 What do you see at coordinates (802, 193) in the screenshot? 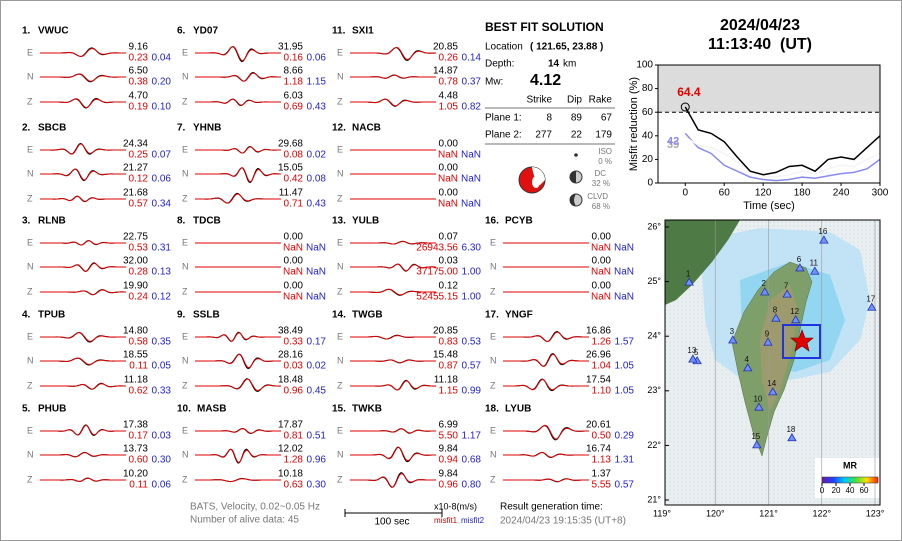
I see `x-tick-label: 180` at bounding box center [802, 193].